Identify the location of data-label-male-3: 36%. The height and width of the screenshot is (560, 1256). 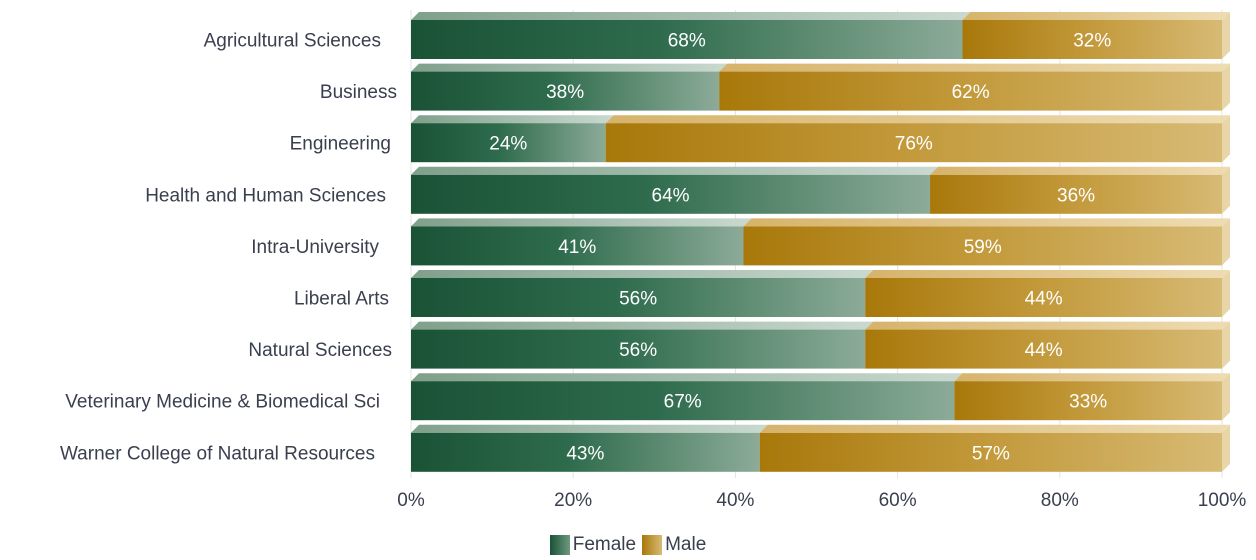
(1076, 195).